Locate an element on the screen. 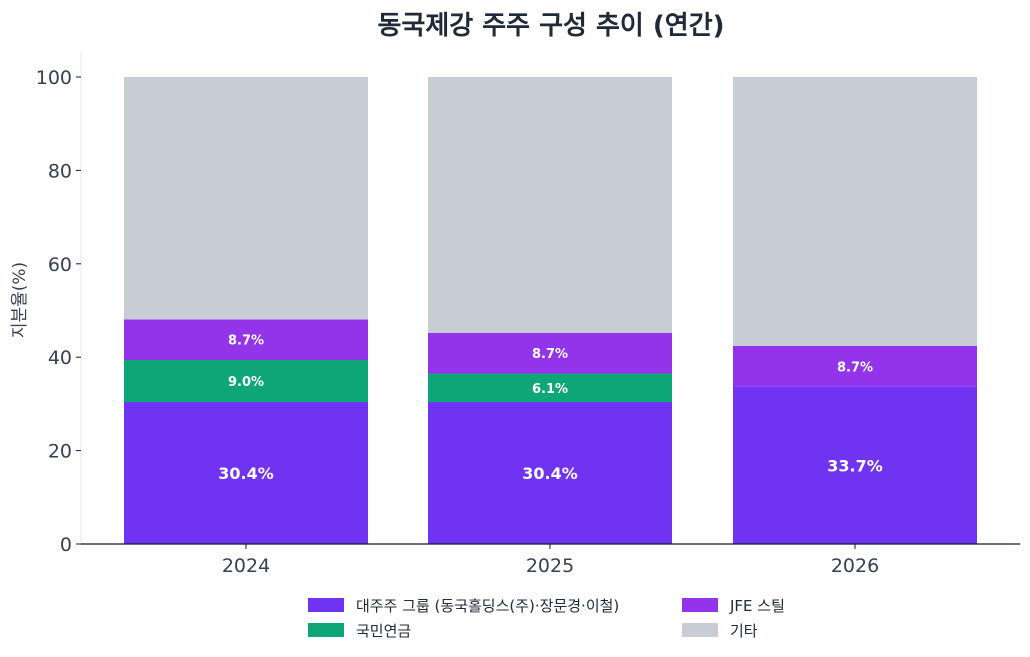 The width and height of the screenshot is (1030, 657). bar-segment-2024-s0 is located at coordinates (246, 473).